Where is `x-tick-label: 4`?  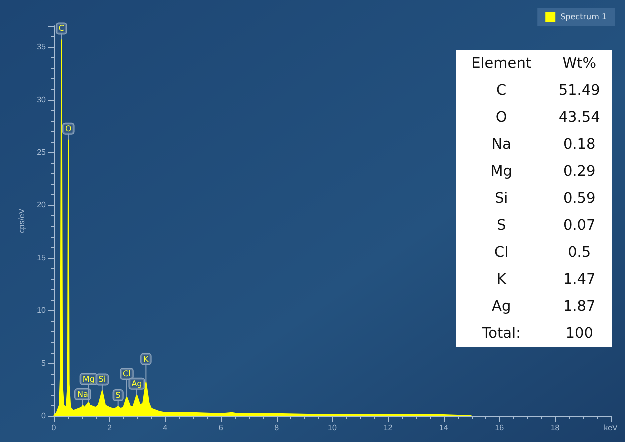
x-tick-label: 4 is located at coordinates (165, 428).